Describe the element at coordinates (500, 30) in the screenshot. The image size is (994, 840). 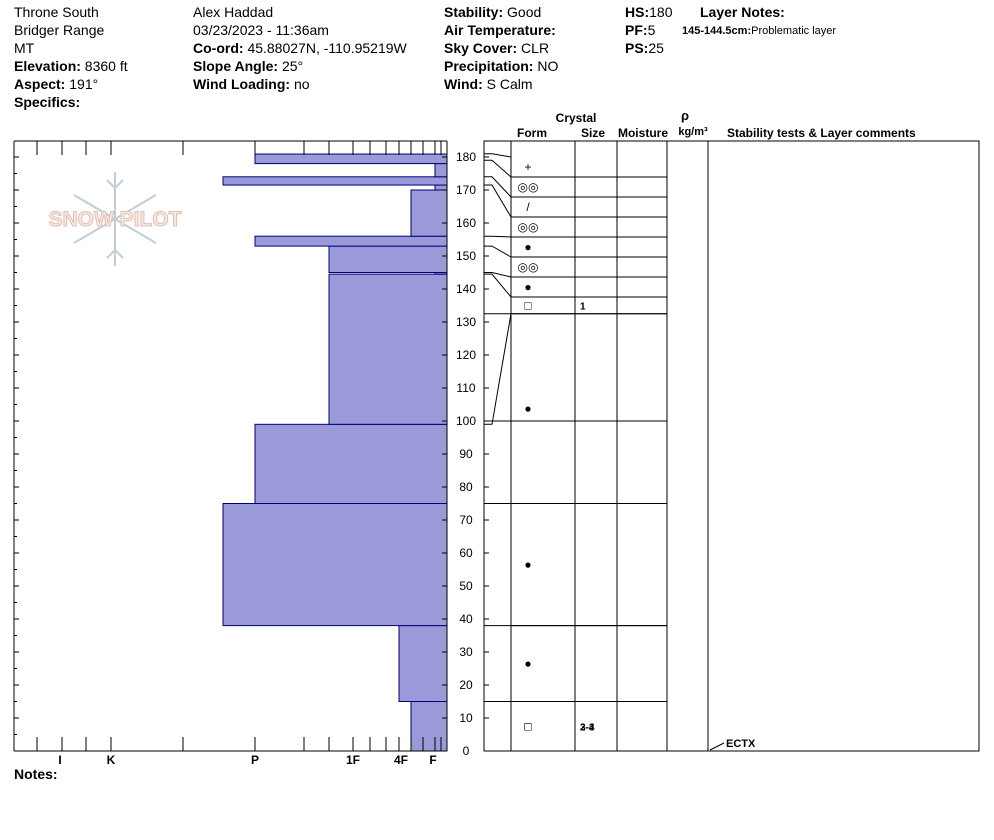
I see `air-temperature-field: Air Temperature:` at that location.